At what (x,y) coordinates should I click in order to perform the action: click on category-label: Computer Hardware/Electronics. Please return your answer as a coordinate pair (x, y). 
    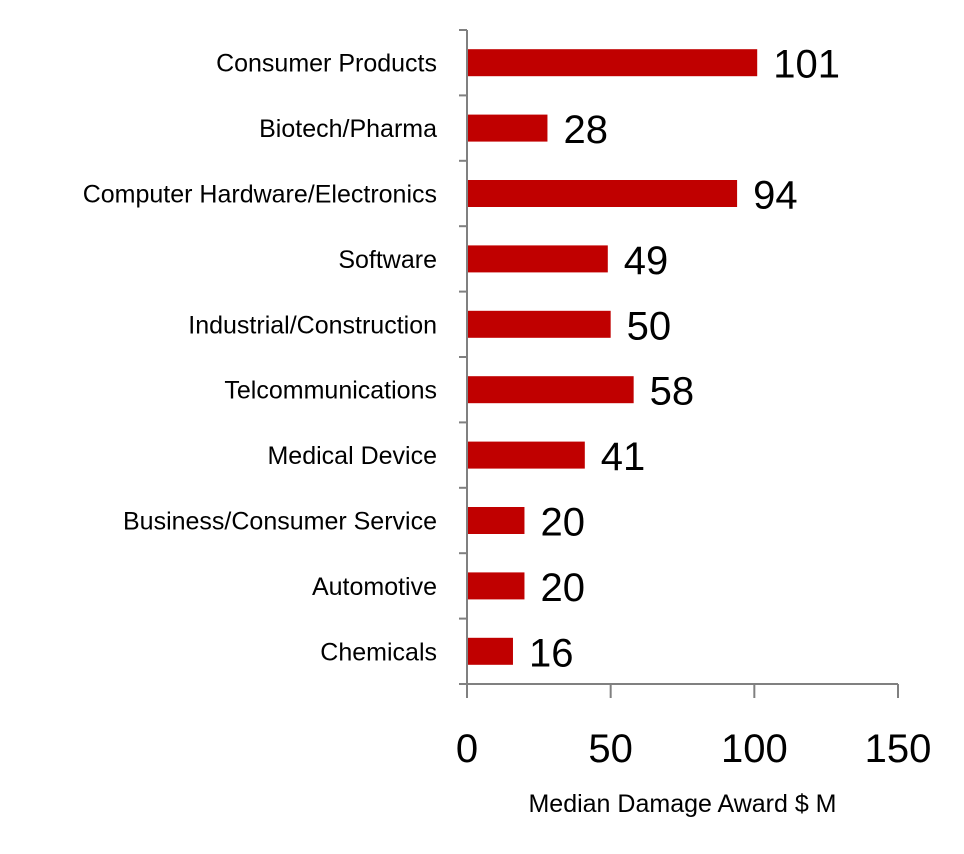
    Looking at the image, I should click on (260, 195).